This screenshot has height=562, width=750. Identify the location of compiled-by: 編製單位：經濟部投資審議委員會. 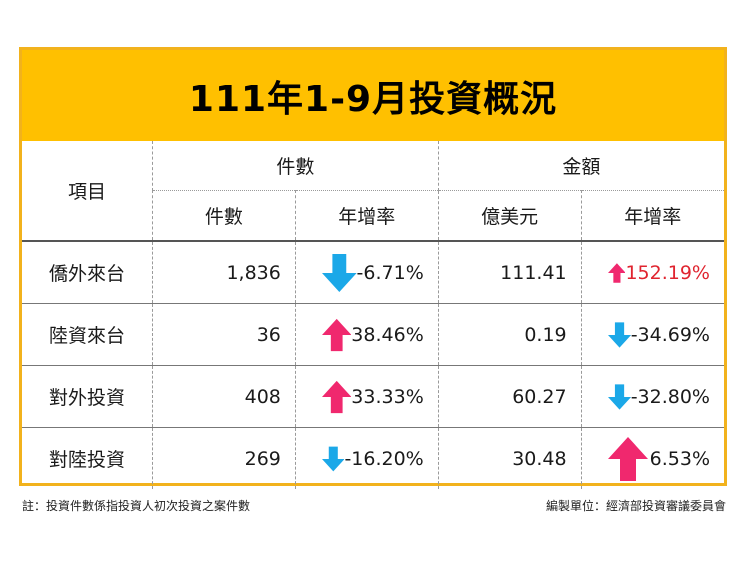
(635, 506).